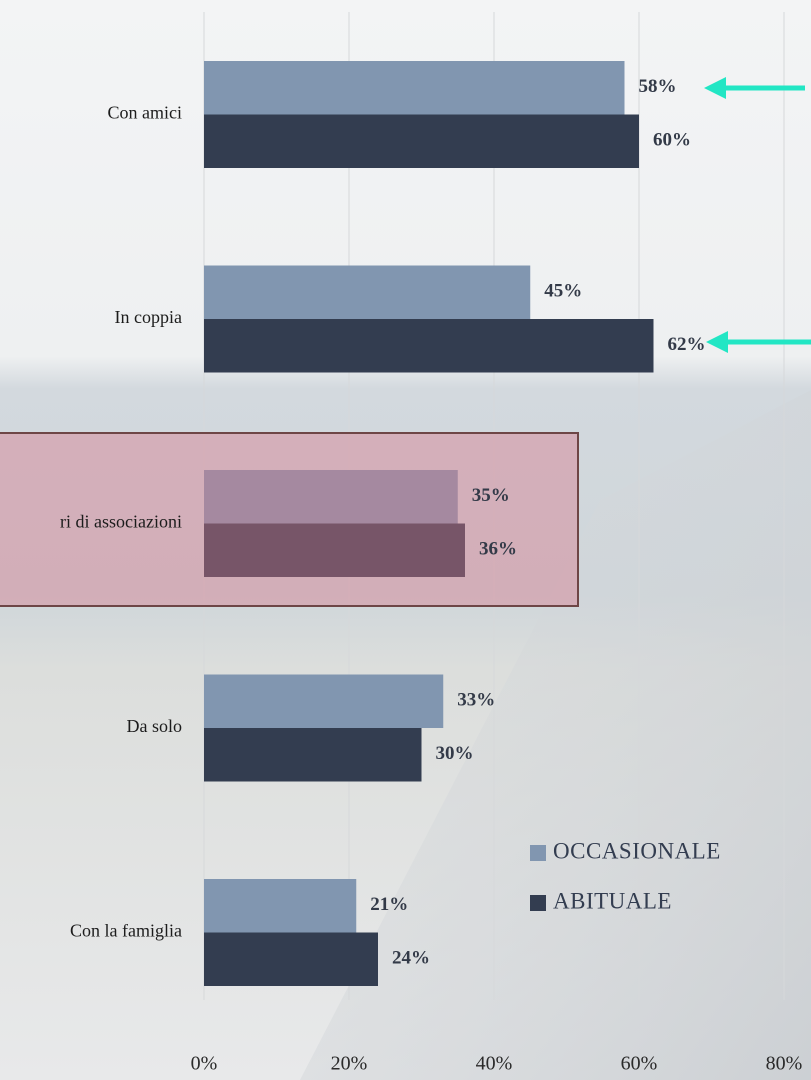 Image resolution: width=811 pixels, height=1080 pixels. What do you see at coordinates (494, 1064) in the screenshot?
I see `x-tick-label: 40%` at bounding box center [494, 1064].